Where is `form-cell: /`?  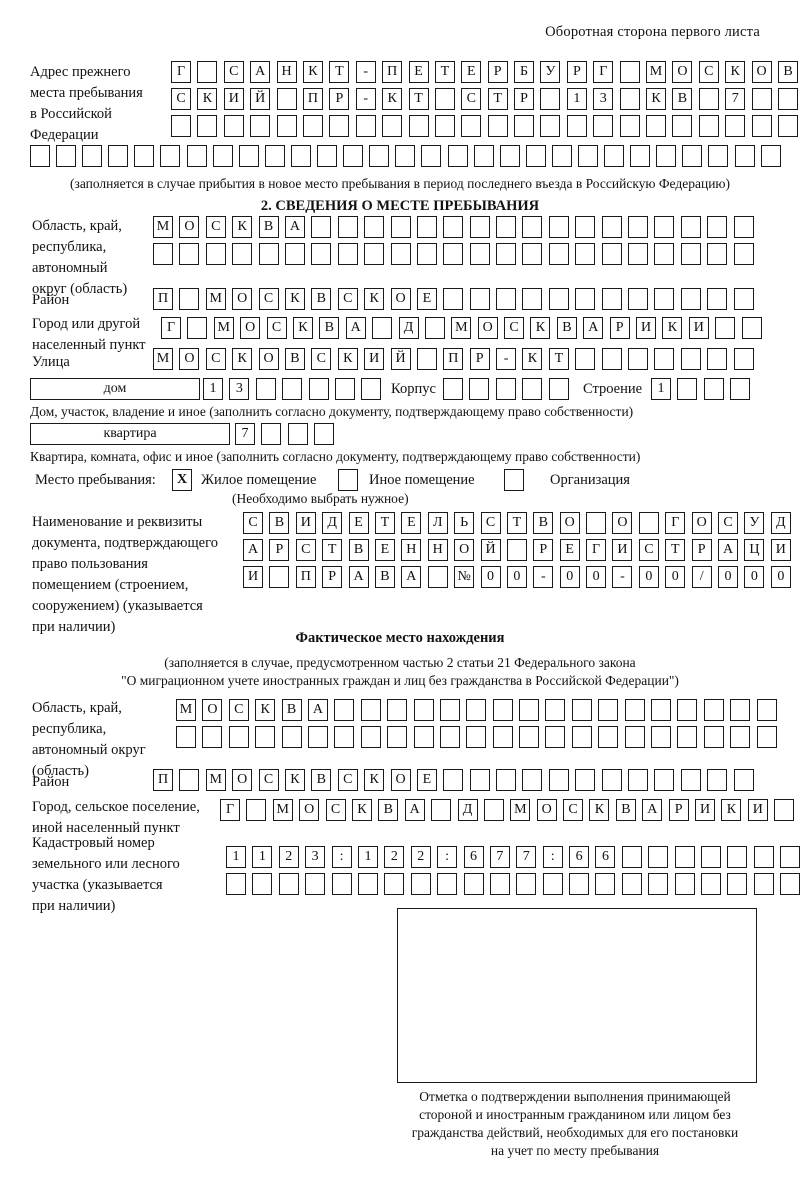
form-cell: / is located at coordinates (701, 577).